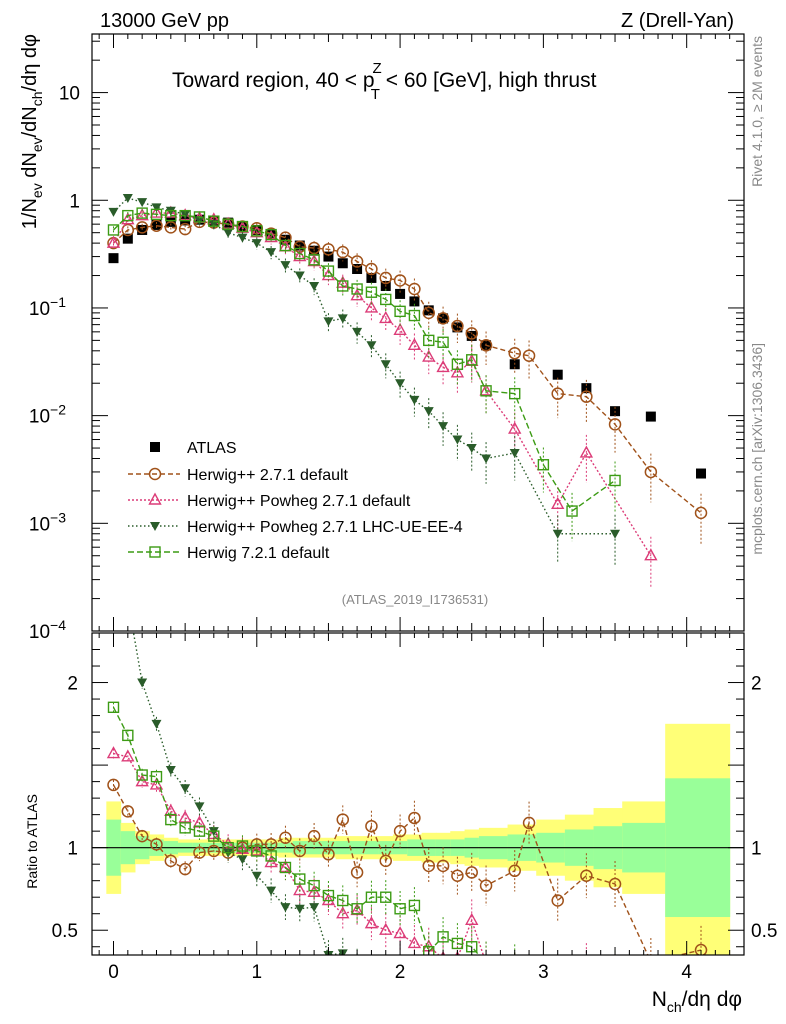 Image resolution: width=786 pixels, height=1024 pixels. I want to click on header-process-label: Z (Drell-Yan), so click(677, 21).